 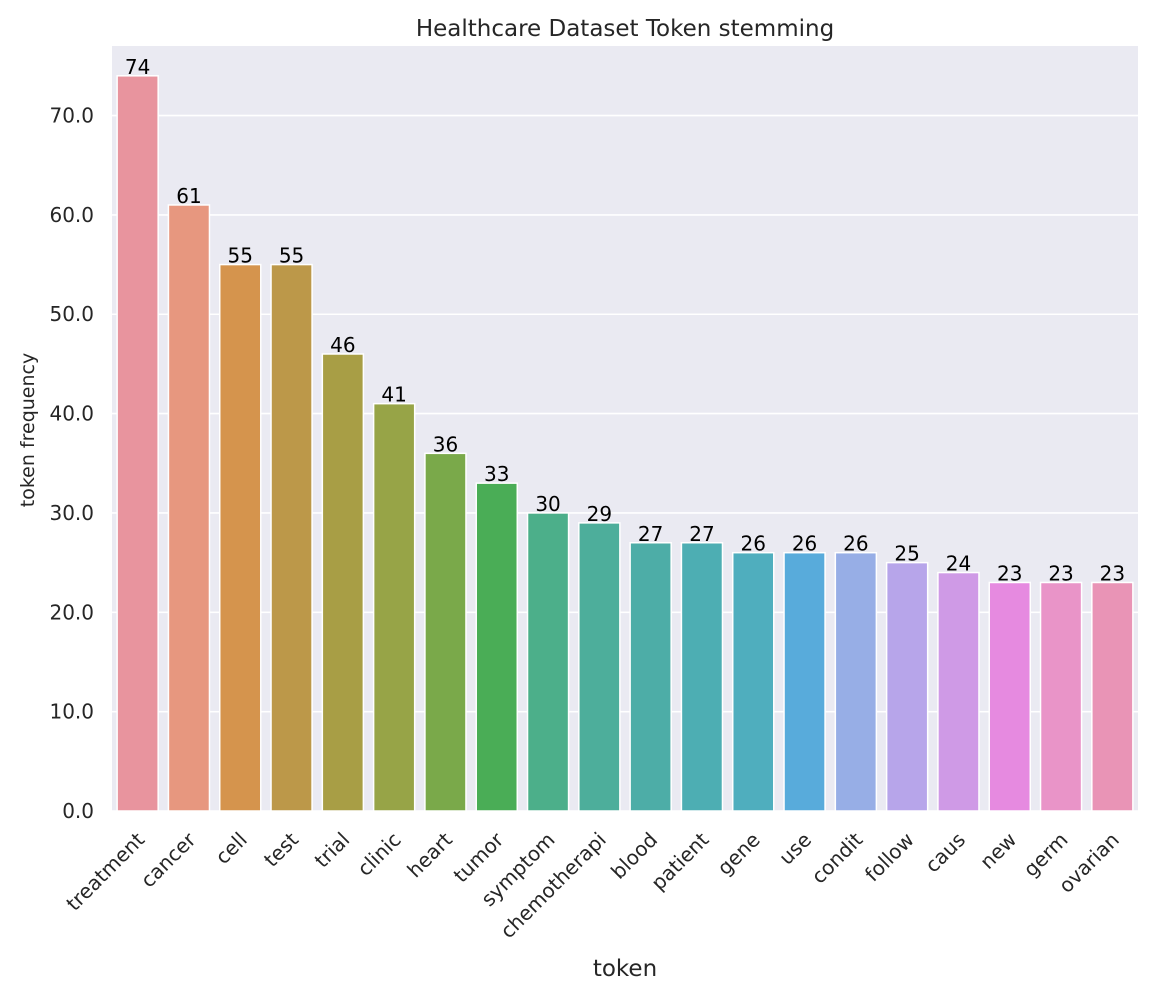 I want to click on bar-blood, so click(x=650, y=677).